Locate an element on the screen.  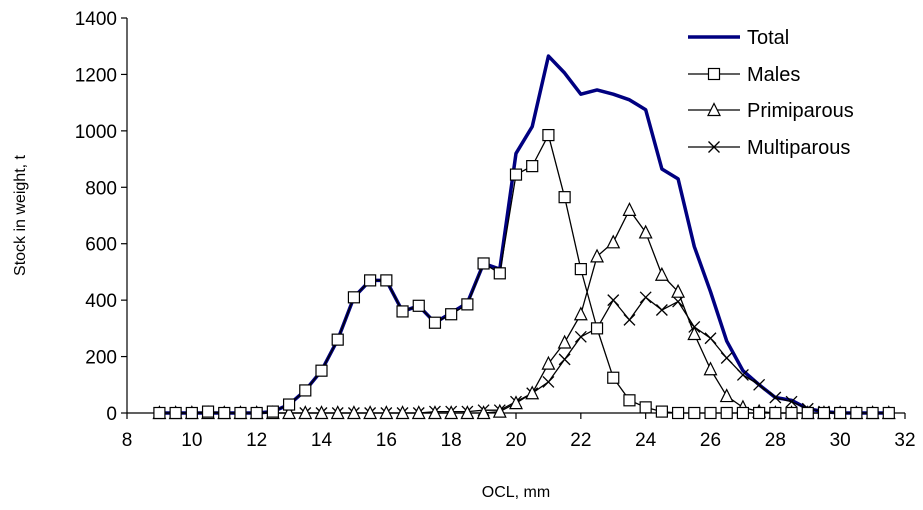
x-tick-label: 12 is located at coordinates (256, 440).